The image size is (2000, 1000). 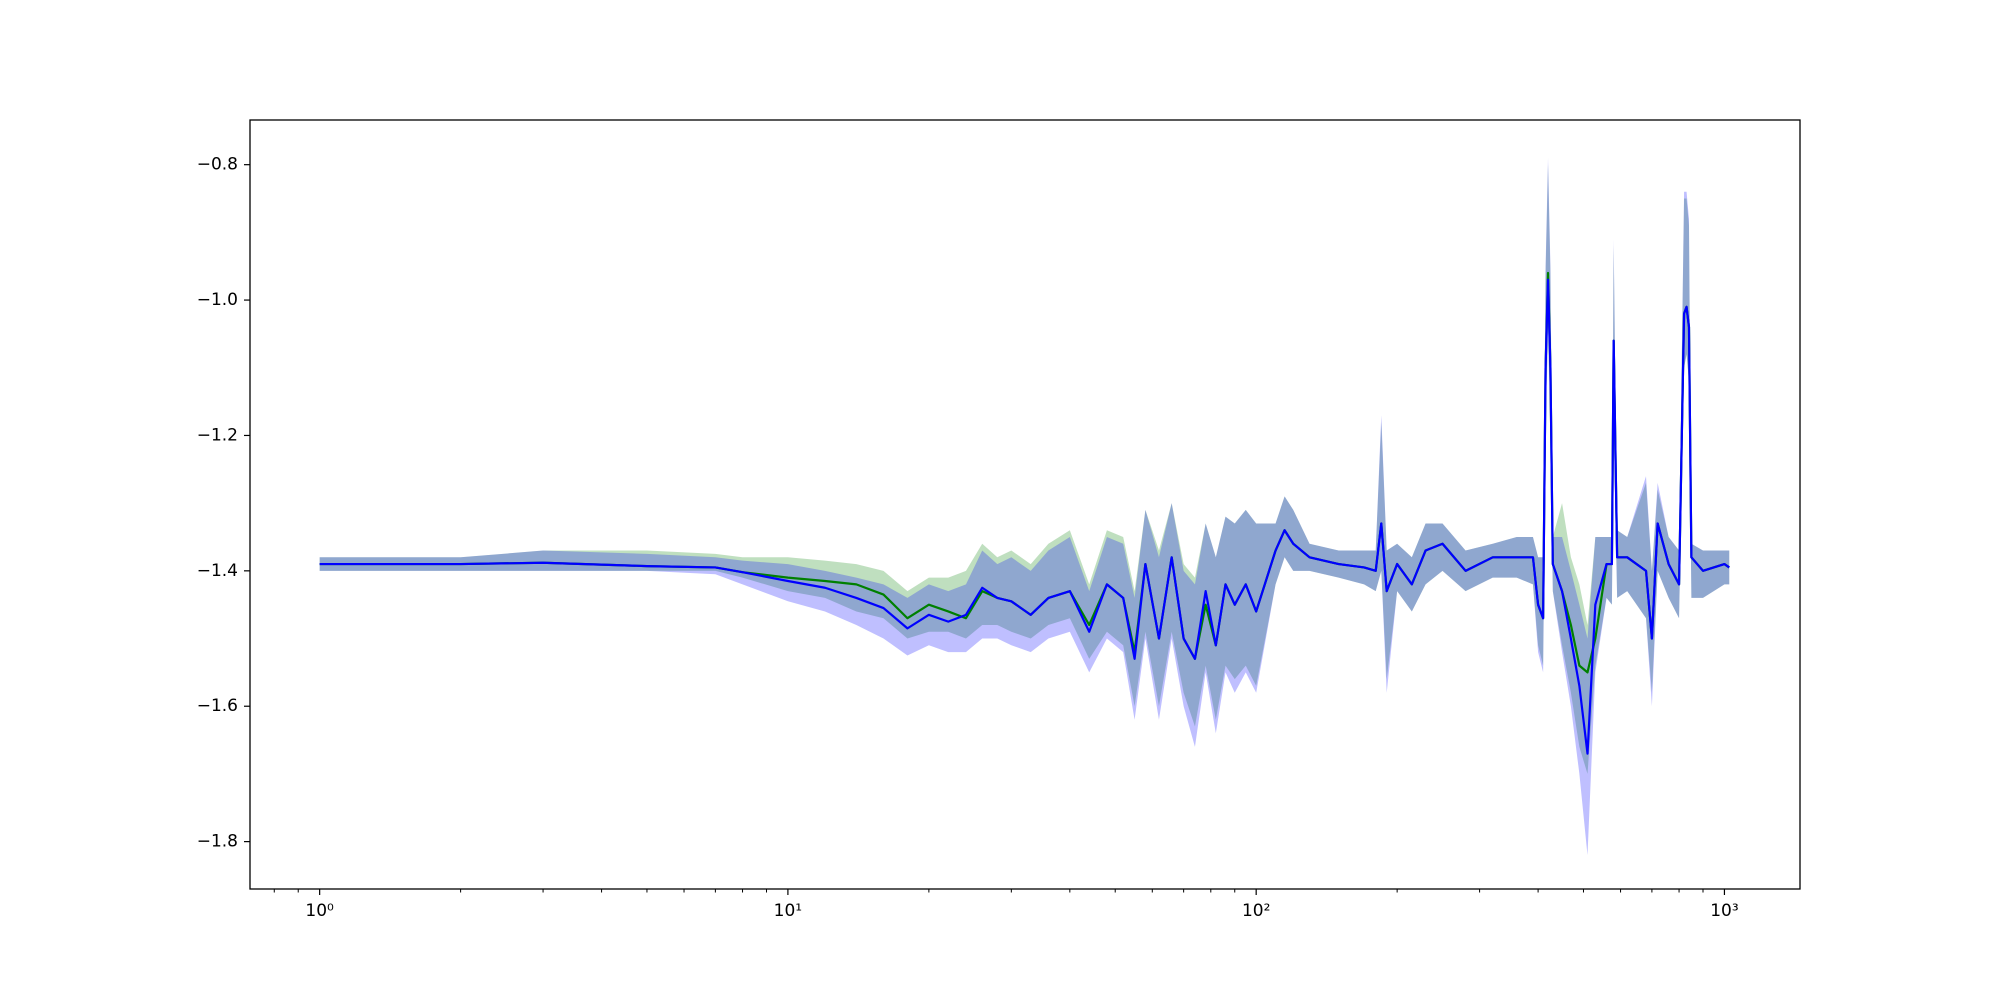 I want to click on x-tick-label: 10⁰, so click(x=319, y=911).